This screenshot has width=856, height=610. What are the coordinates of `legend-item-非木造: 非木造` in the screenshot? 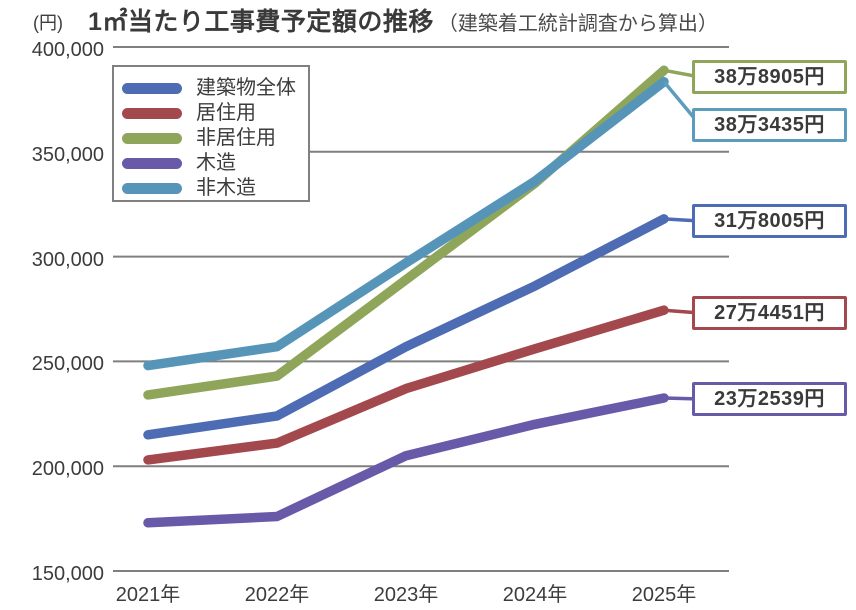 It's located at (211, 188).